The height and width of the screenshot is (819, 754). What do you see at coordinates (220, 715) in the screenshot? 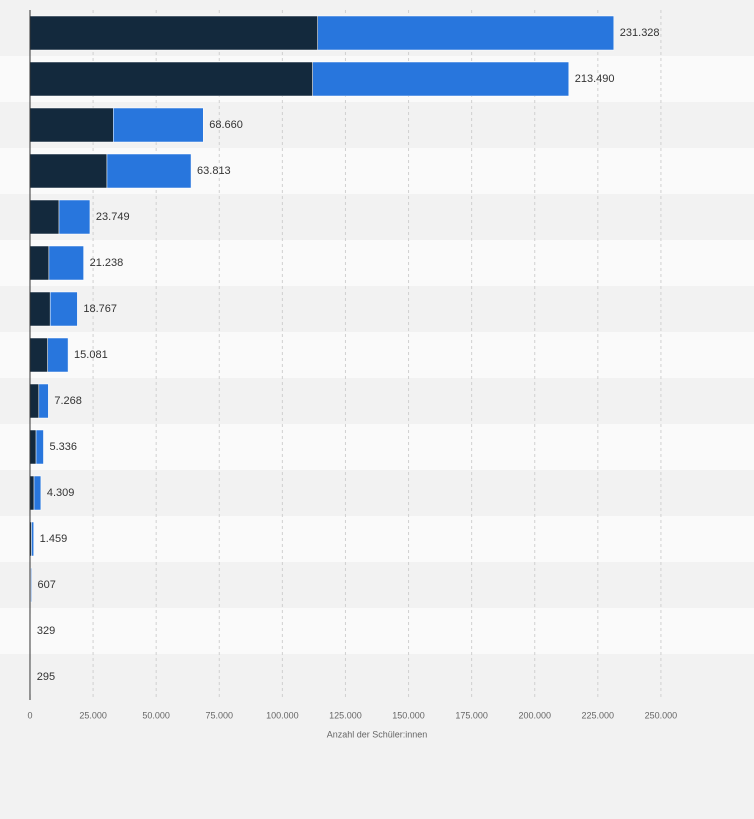
I see `x-tick-label: 75.000` at bounding box center [220, 715].